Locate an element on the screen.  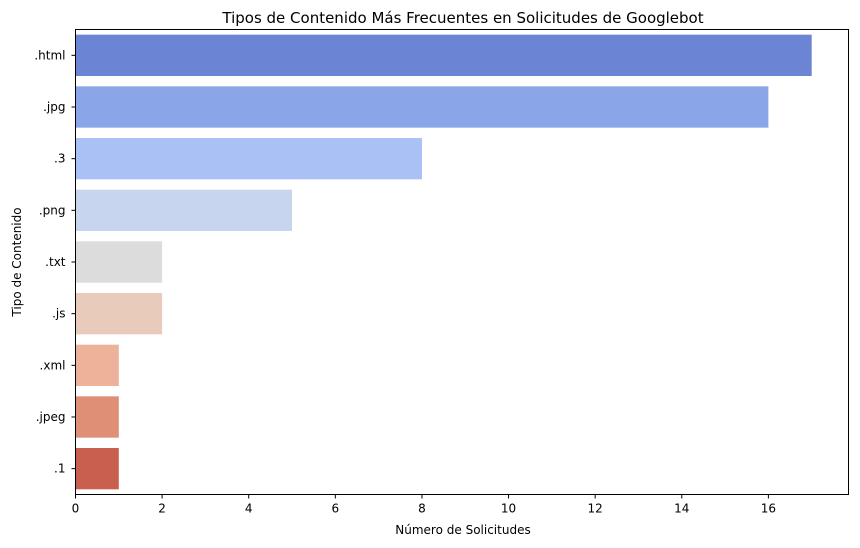
y-ticks: .html .jpg .3 .png .txt .js .xml .jpeg .1 is located at coordinates (55, 262).